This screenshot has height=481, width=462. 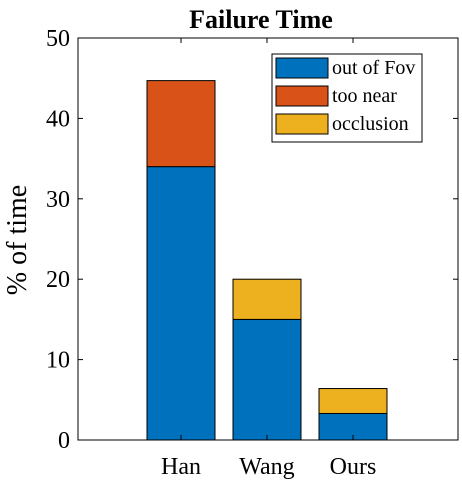 I want to click on x-tick-label: Han, so click(x=181, y=467).